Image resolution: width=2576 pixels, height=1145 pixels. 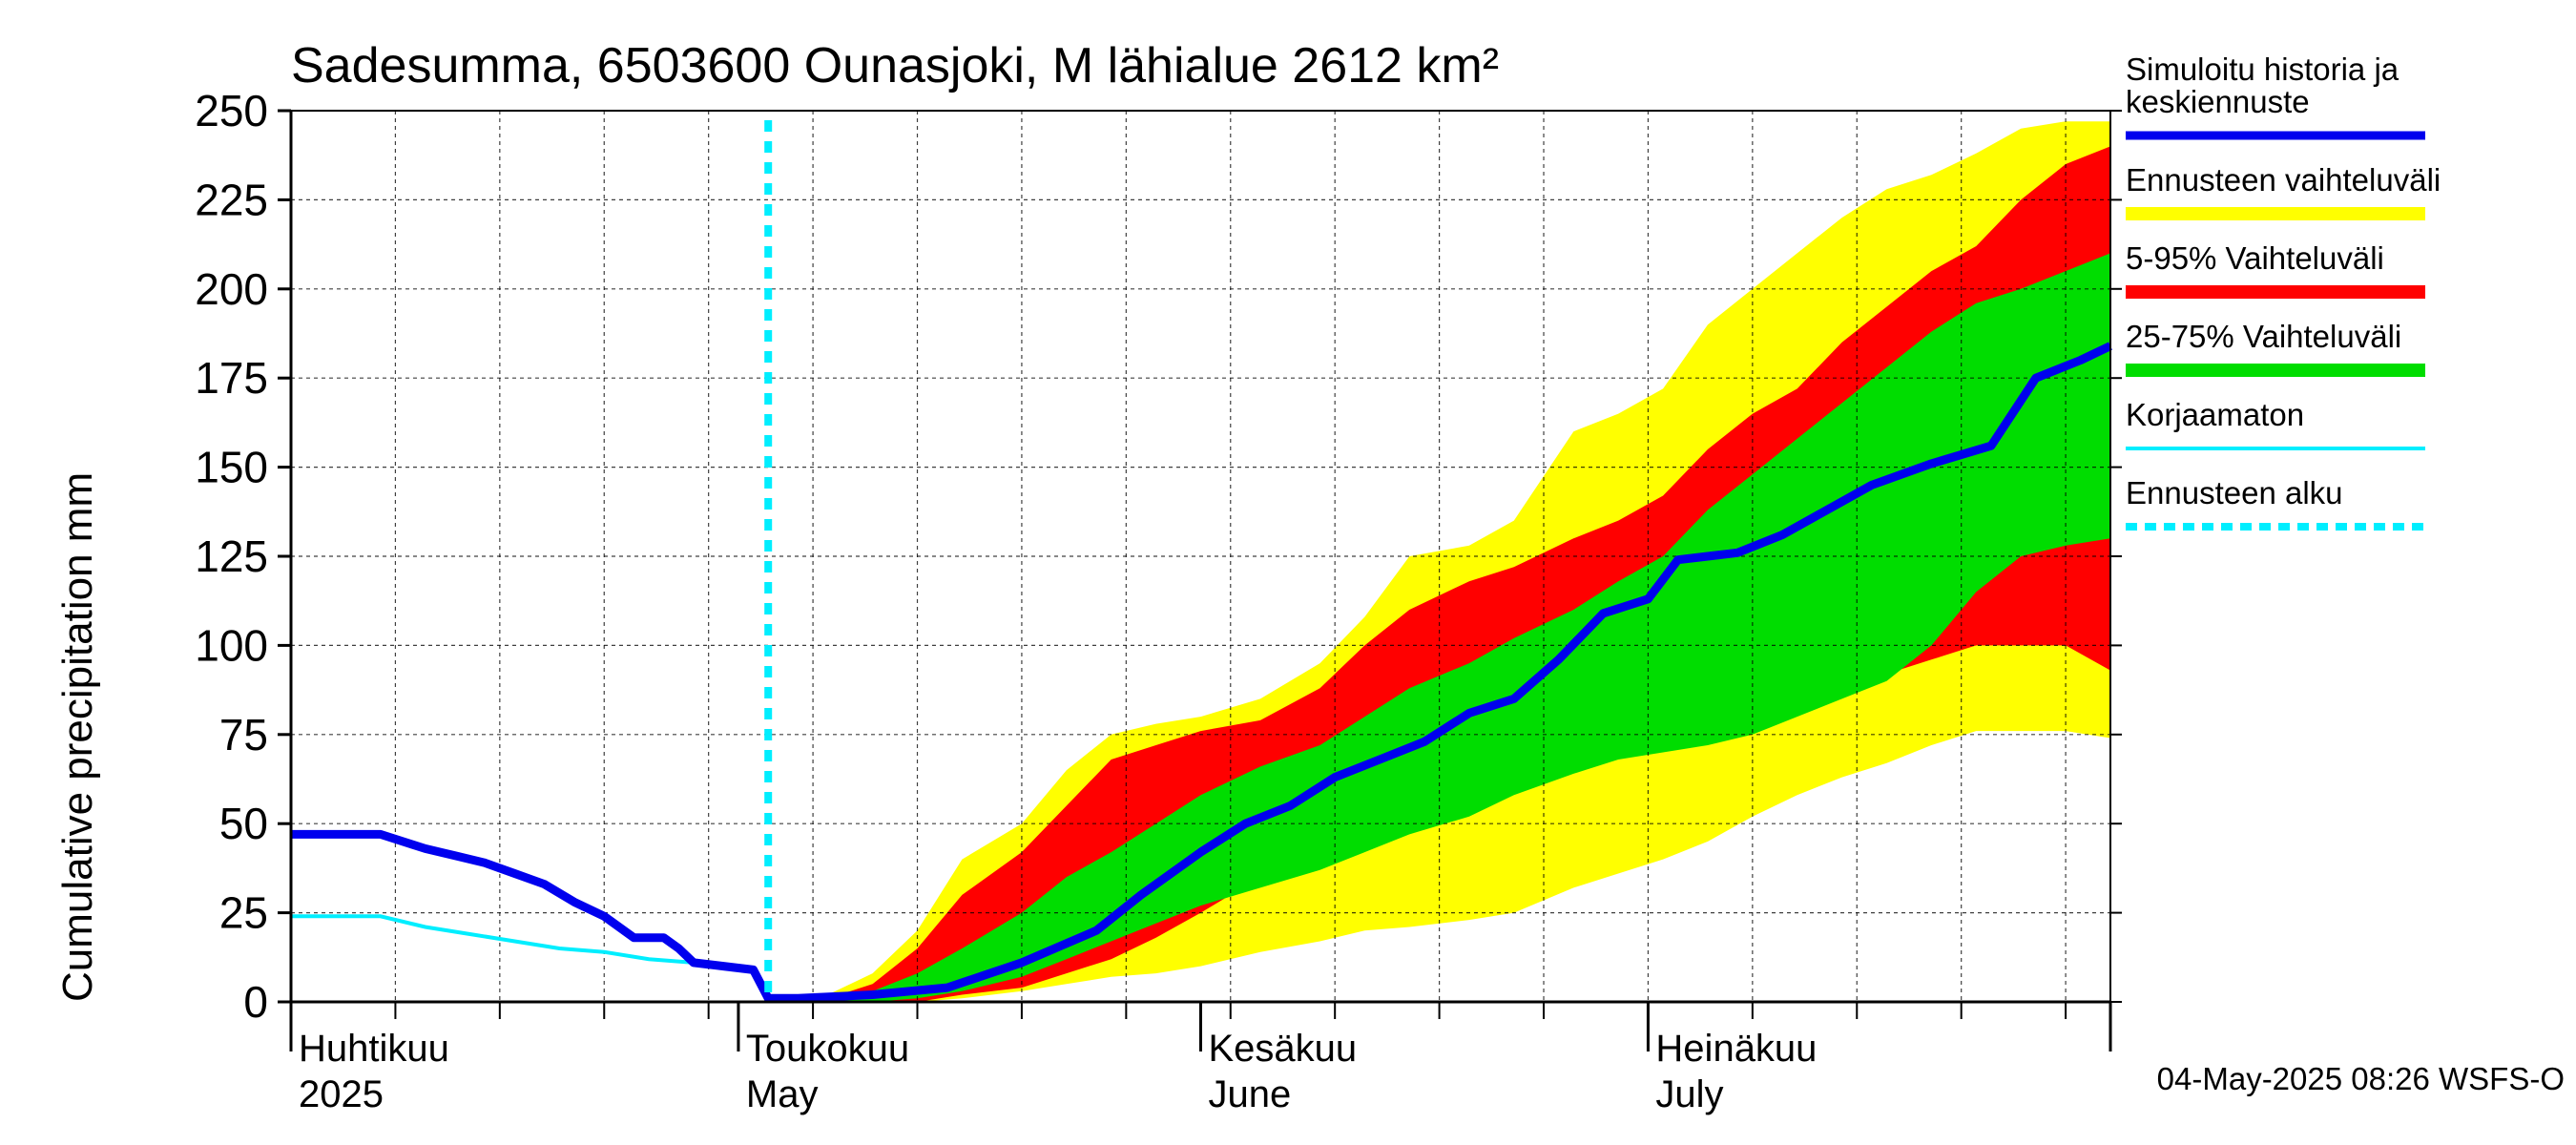 What do you see at coordinates (243, 735) in the screenshot?
I see `y-tick-label: 75` at bounding box center [243, 735].